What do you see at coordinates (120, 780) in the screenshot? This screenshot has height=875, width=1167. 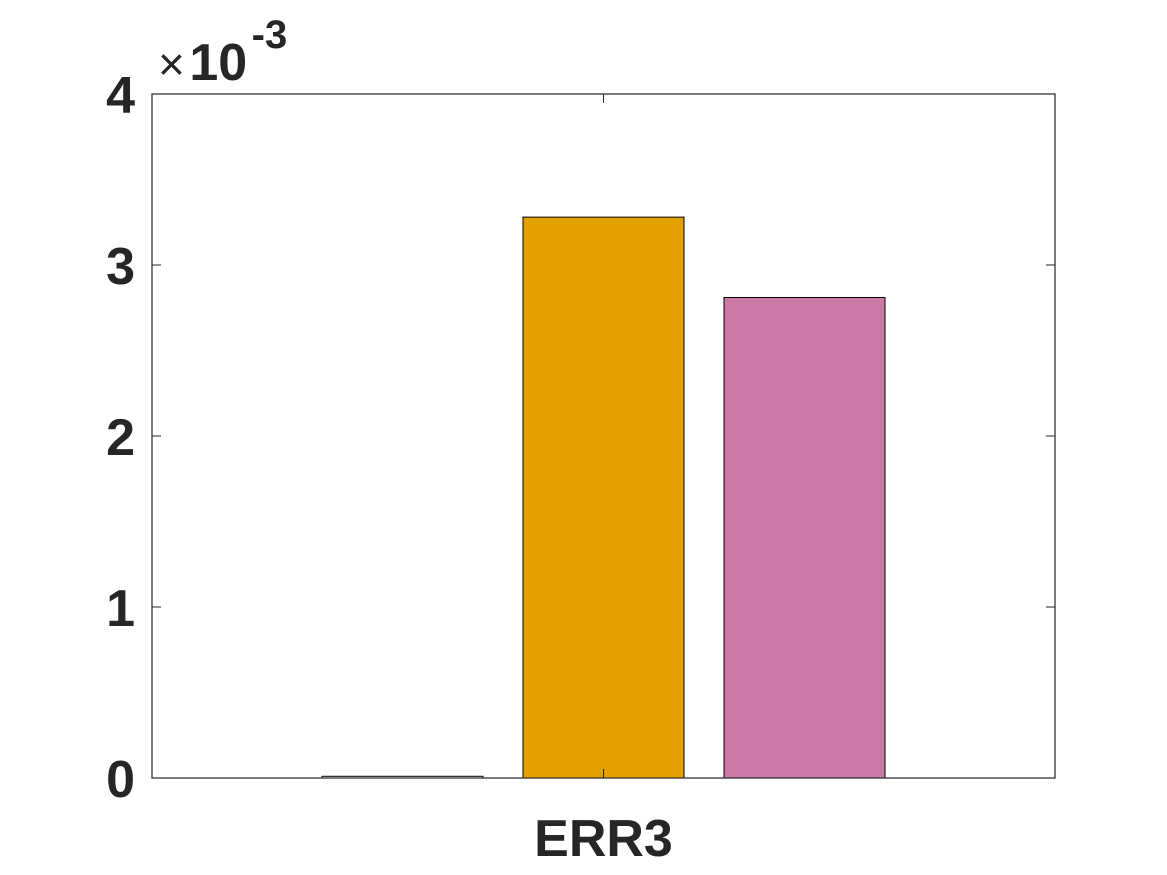 I see `y-tick-label: 0` at bounding box center [120, 780].